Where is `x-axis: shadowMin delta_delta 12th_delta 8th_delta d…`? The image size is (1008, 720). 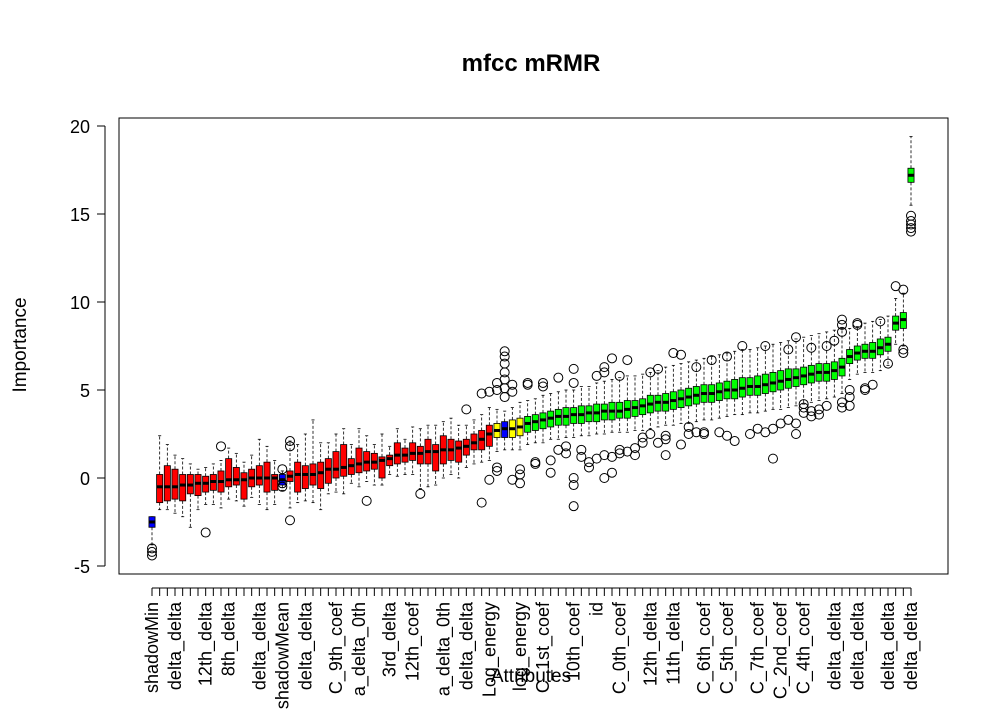
x-axis: shadowMin delta_delta 12th_delta 8th_delta d… is located at coordinates (532, 648).